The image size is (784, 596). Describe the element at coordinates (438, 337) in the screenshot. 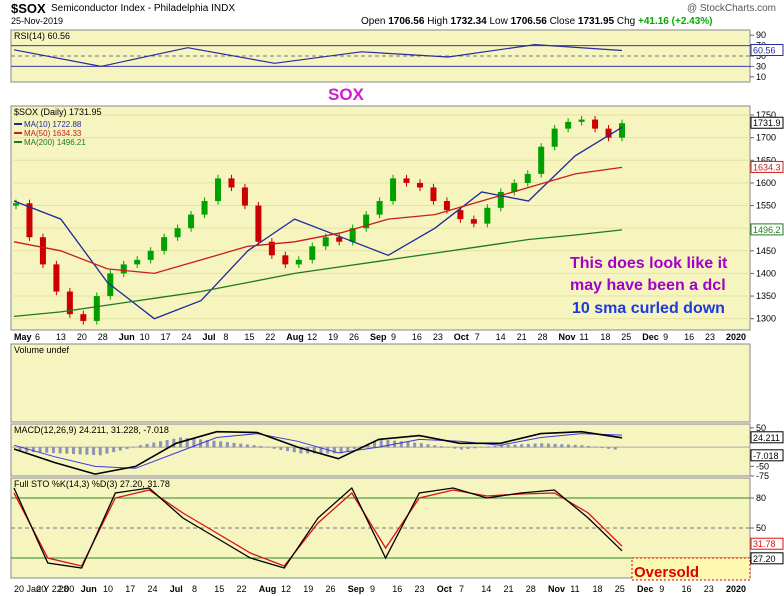

I see `price-x-label-20: 23` at that location.